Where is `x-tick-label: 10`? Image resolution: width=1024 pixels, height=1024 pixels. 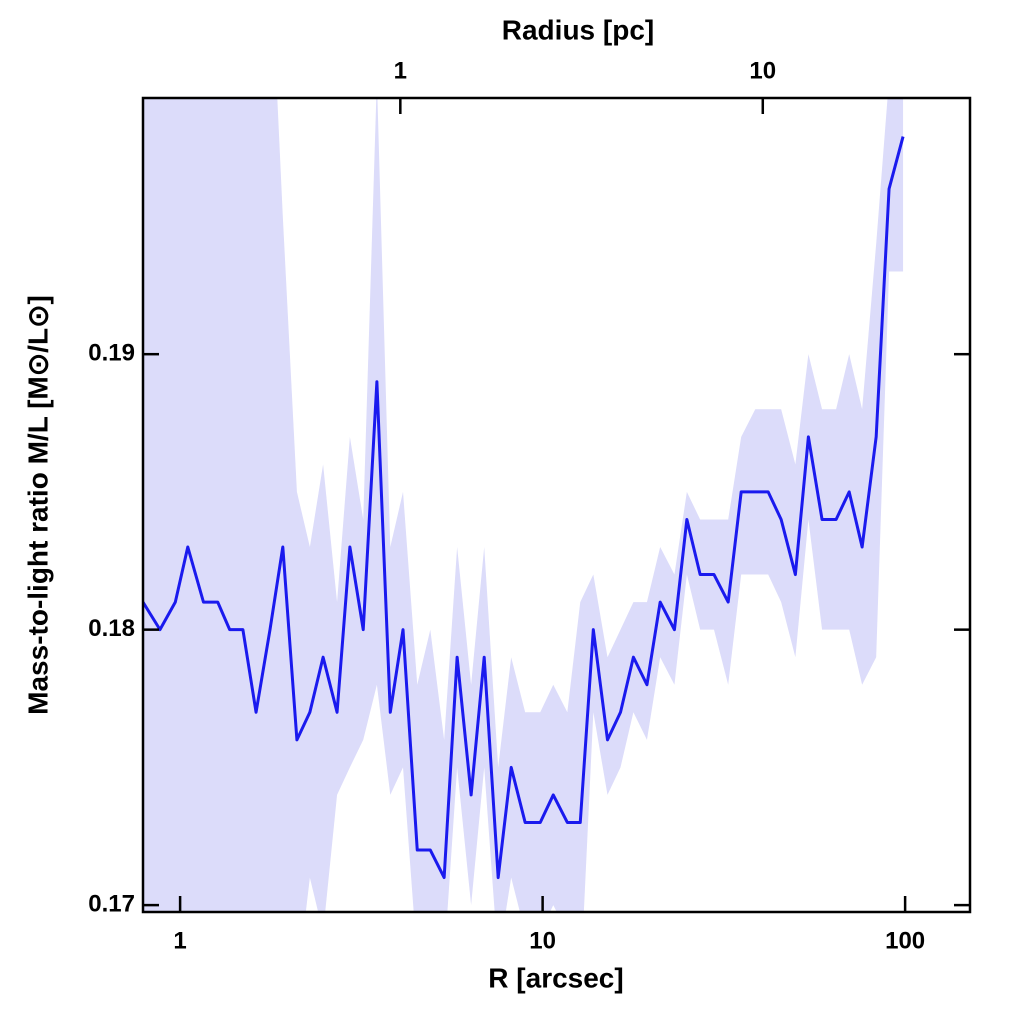
x-tick-label: 10 is located at coordinates (542, 940).